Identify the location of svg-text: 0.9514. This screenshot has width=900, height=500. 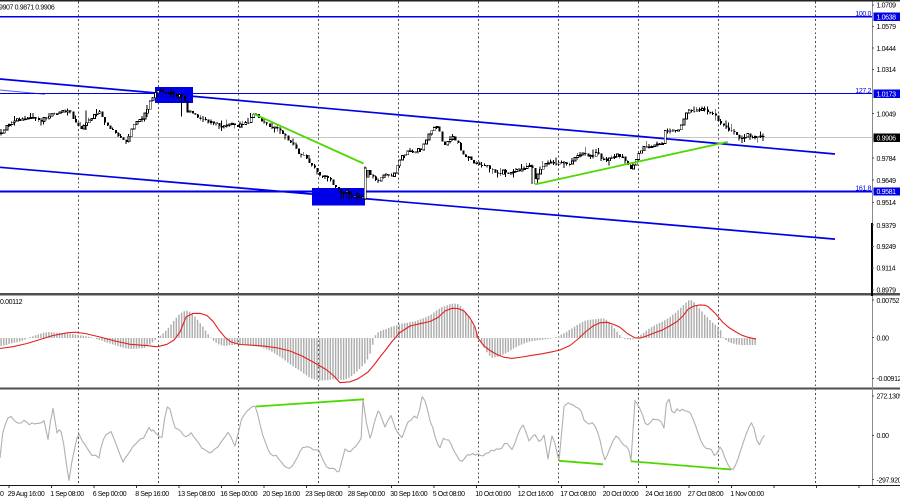
(887, 203).